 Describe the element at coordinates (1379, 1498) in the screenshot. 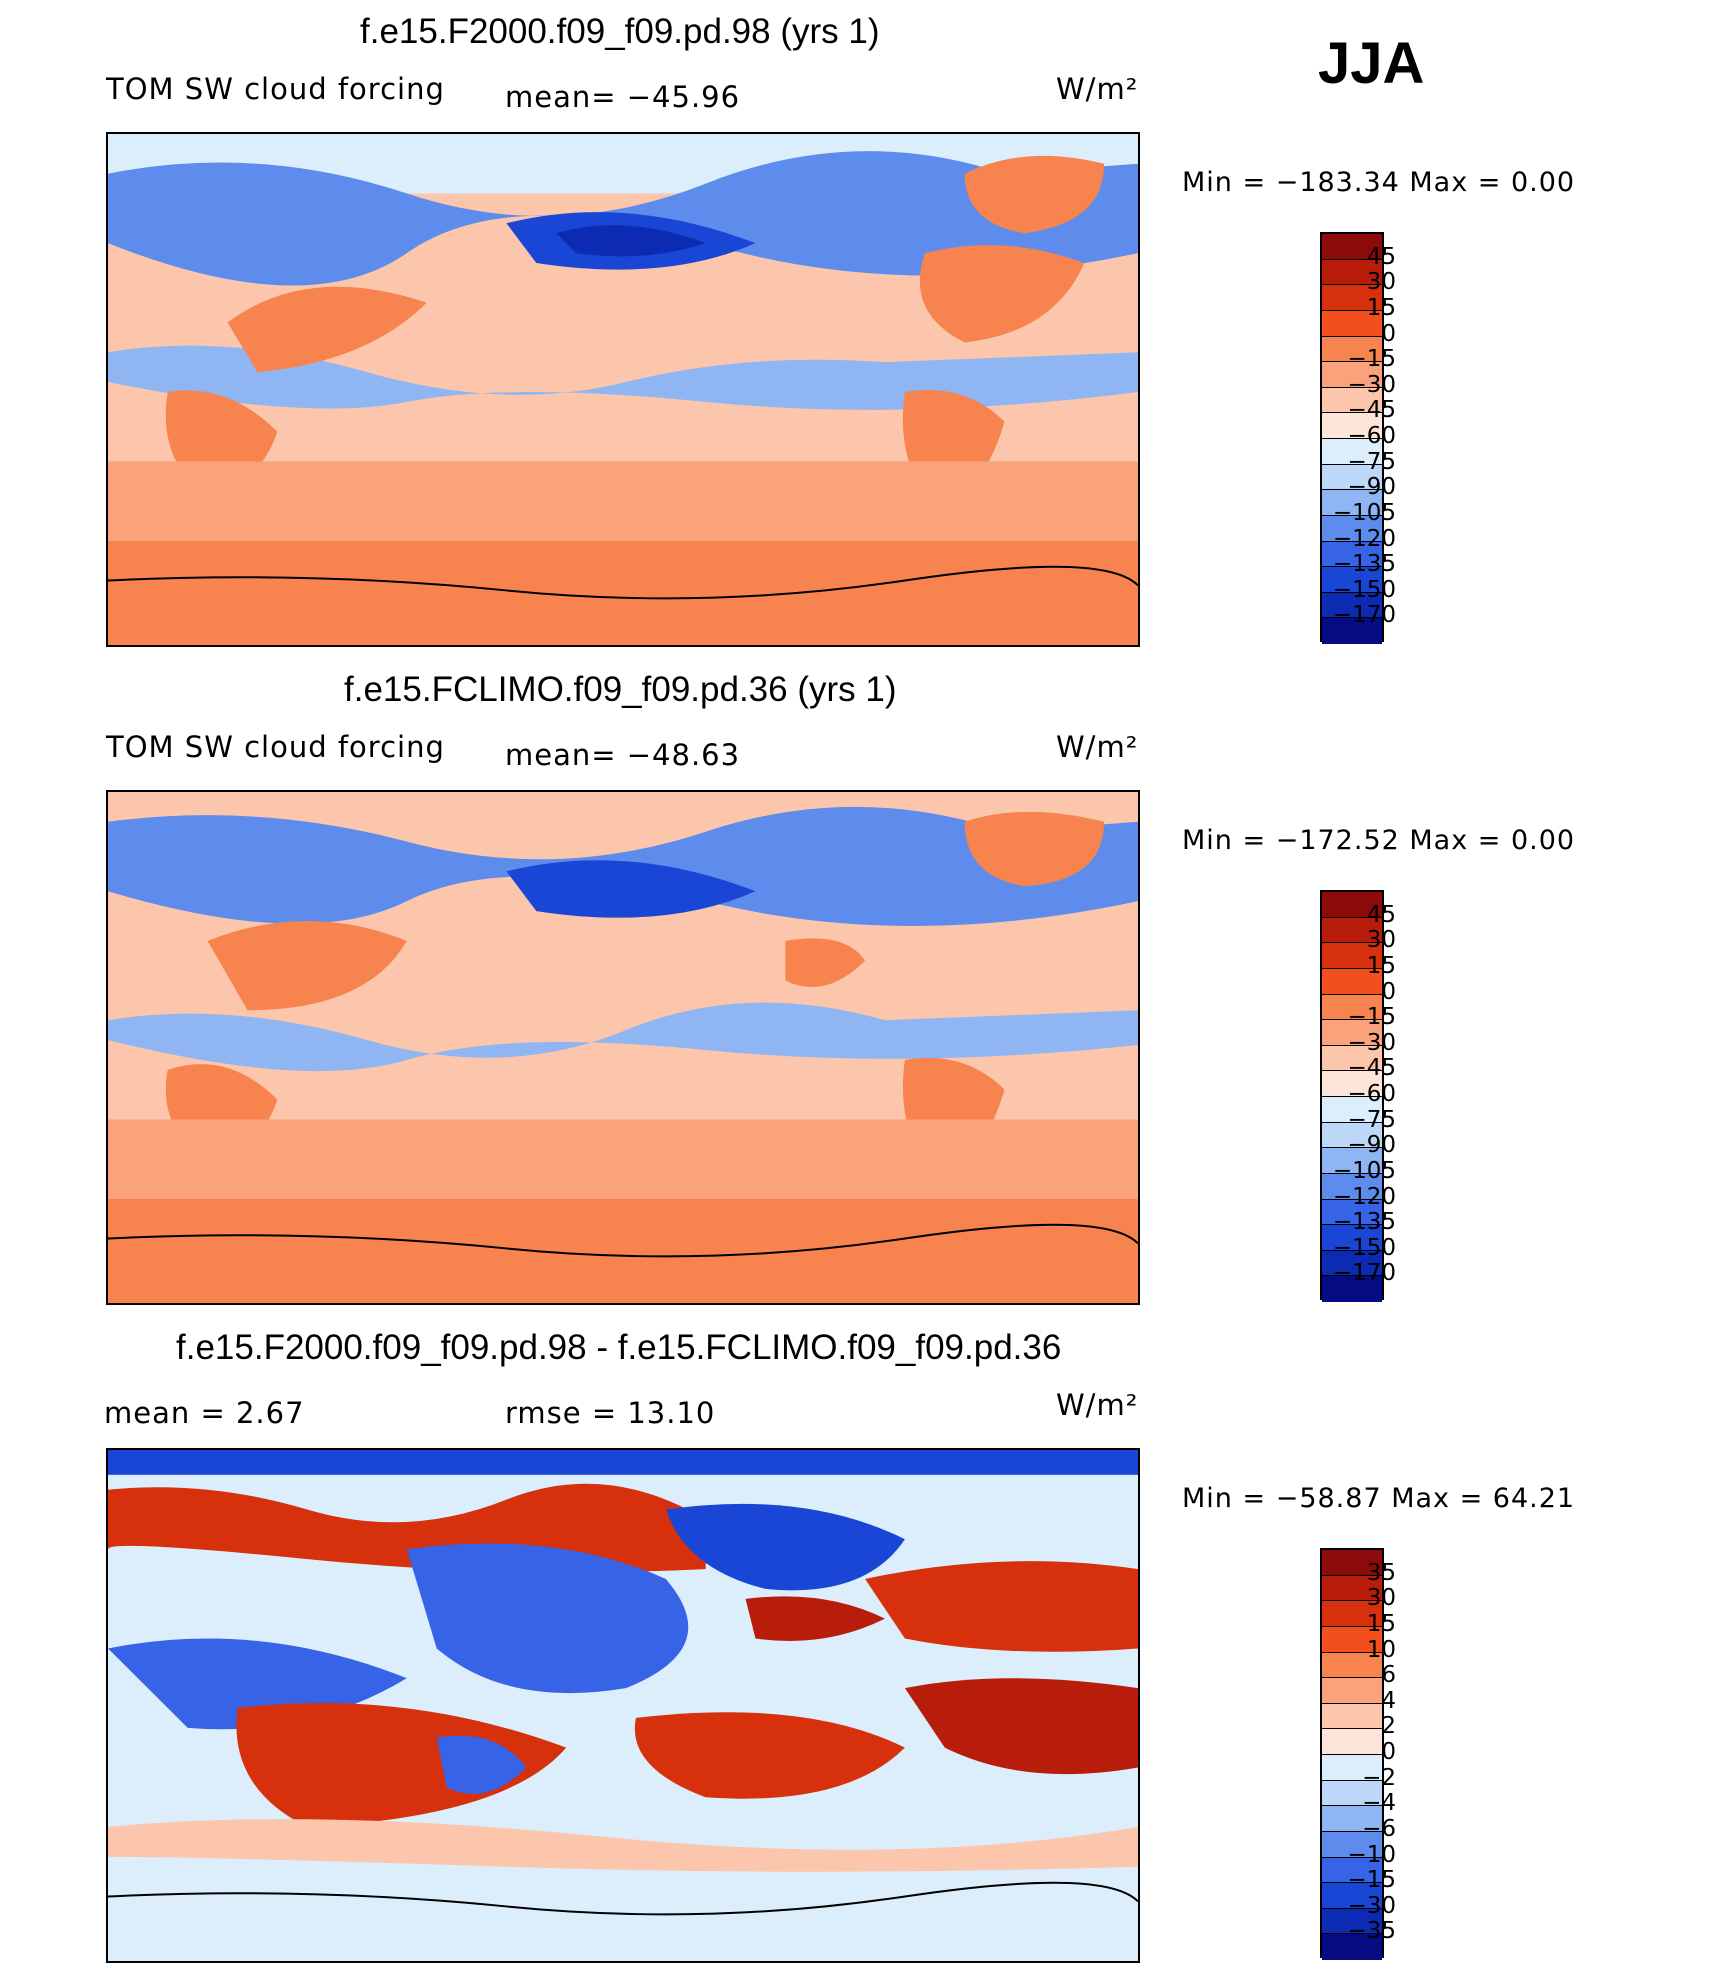

I see `panel-3-min-max: Min = −58.87 Max = 64.21` at that location.